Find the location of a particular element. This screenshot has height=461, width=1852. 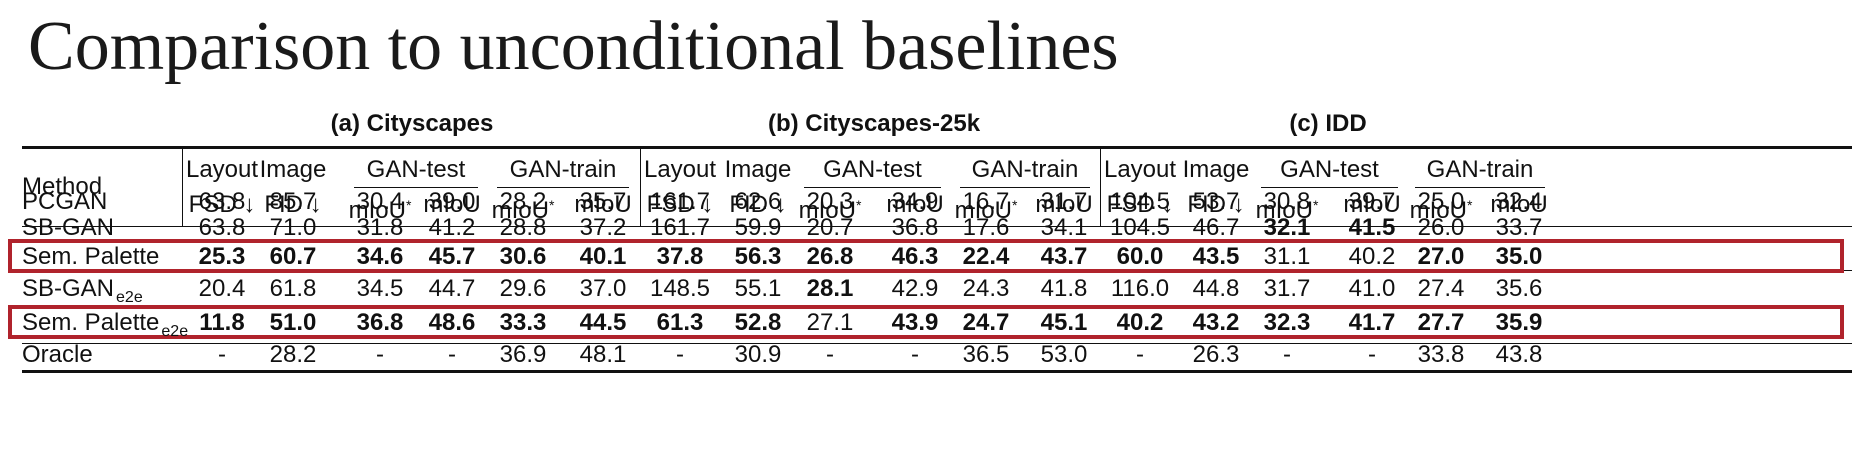

table-cell: 43.2 is located at coordinates (1216, 322).